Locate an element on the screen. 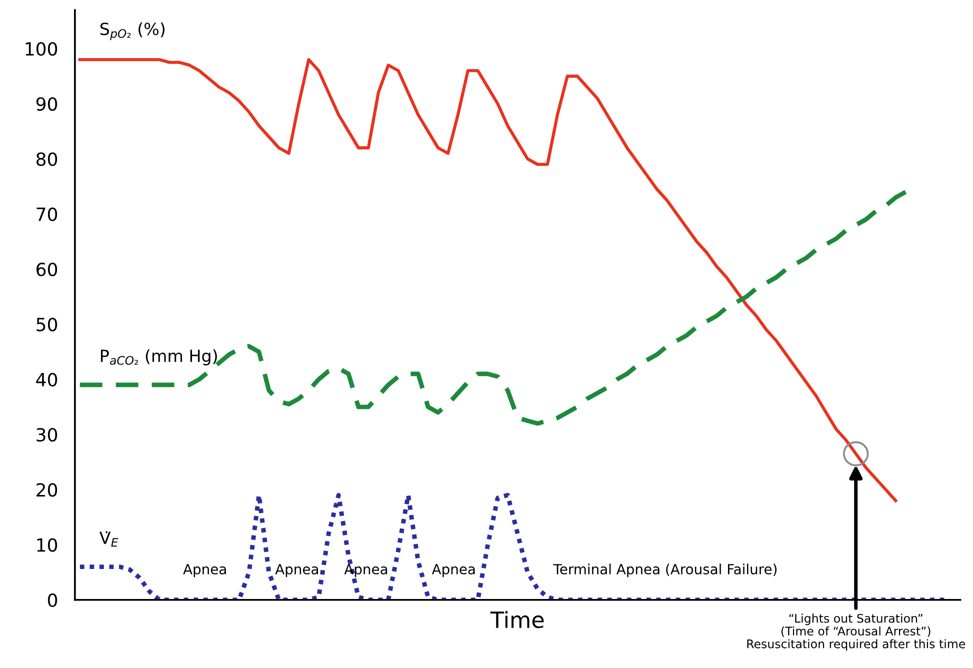 This screenshot has height=668, width=973. series-label: S$_{pO₂}$ (%) is located at coordinates (132, 31).